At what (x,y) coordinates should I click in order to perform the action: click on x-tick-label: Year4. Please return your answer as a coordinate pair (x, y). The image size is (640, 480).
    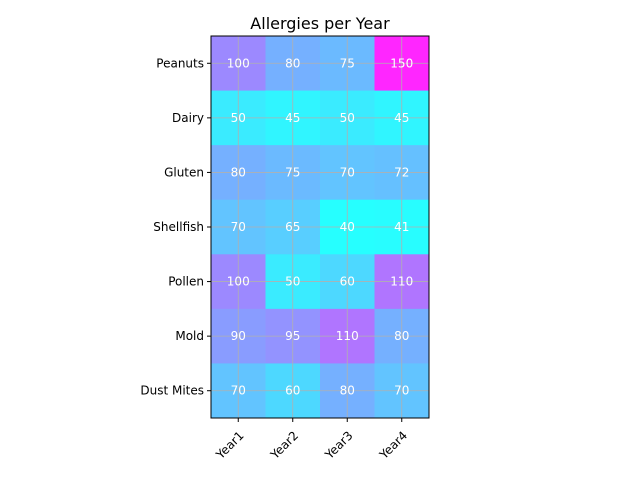
    Looking at the image, I should click on (393, 445).